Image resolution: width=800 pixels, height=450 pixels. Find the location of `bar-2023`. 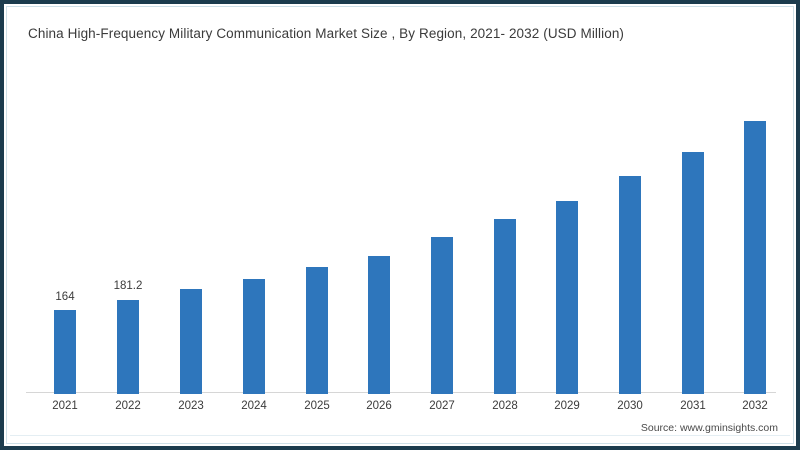

bar-2023 is located at coordinates (191, 341).